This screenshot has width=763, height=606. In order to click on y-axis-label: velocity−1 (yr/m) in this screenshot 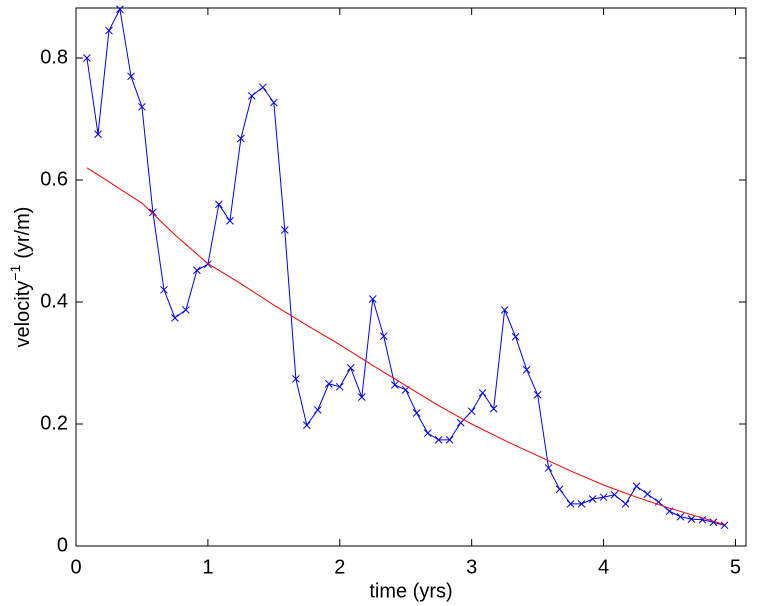, I will do `click(21, 277)`.